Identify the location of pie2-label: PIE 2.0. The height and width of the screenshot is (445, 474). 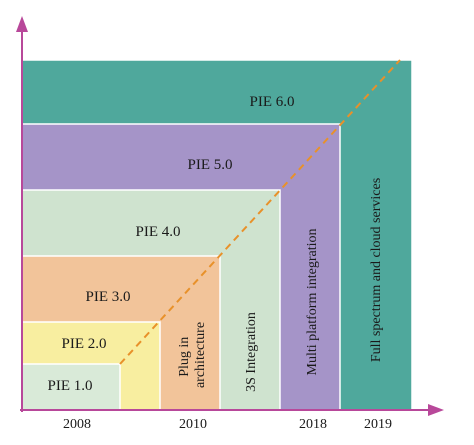
(84, 344).